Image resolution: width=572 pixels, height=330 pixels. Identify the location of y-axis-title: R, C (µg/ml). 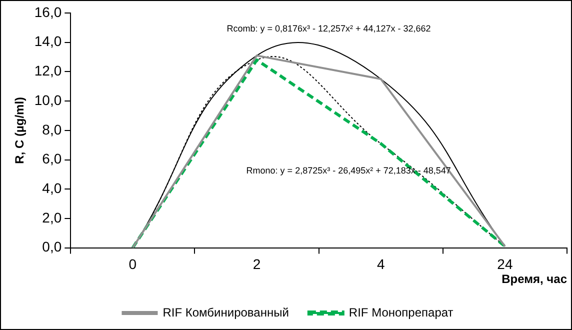
(19, 130).